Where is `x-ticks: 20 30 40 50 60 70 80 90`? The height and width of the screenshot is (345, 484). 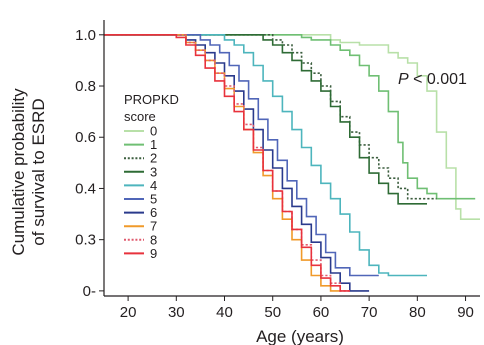
x-ticks: 20 30 40 50 60 70 80 90 is located at coordinates (297, 308).